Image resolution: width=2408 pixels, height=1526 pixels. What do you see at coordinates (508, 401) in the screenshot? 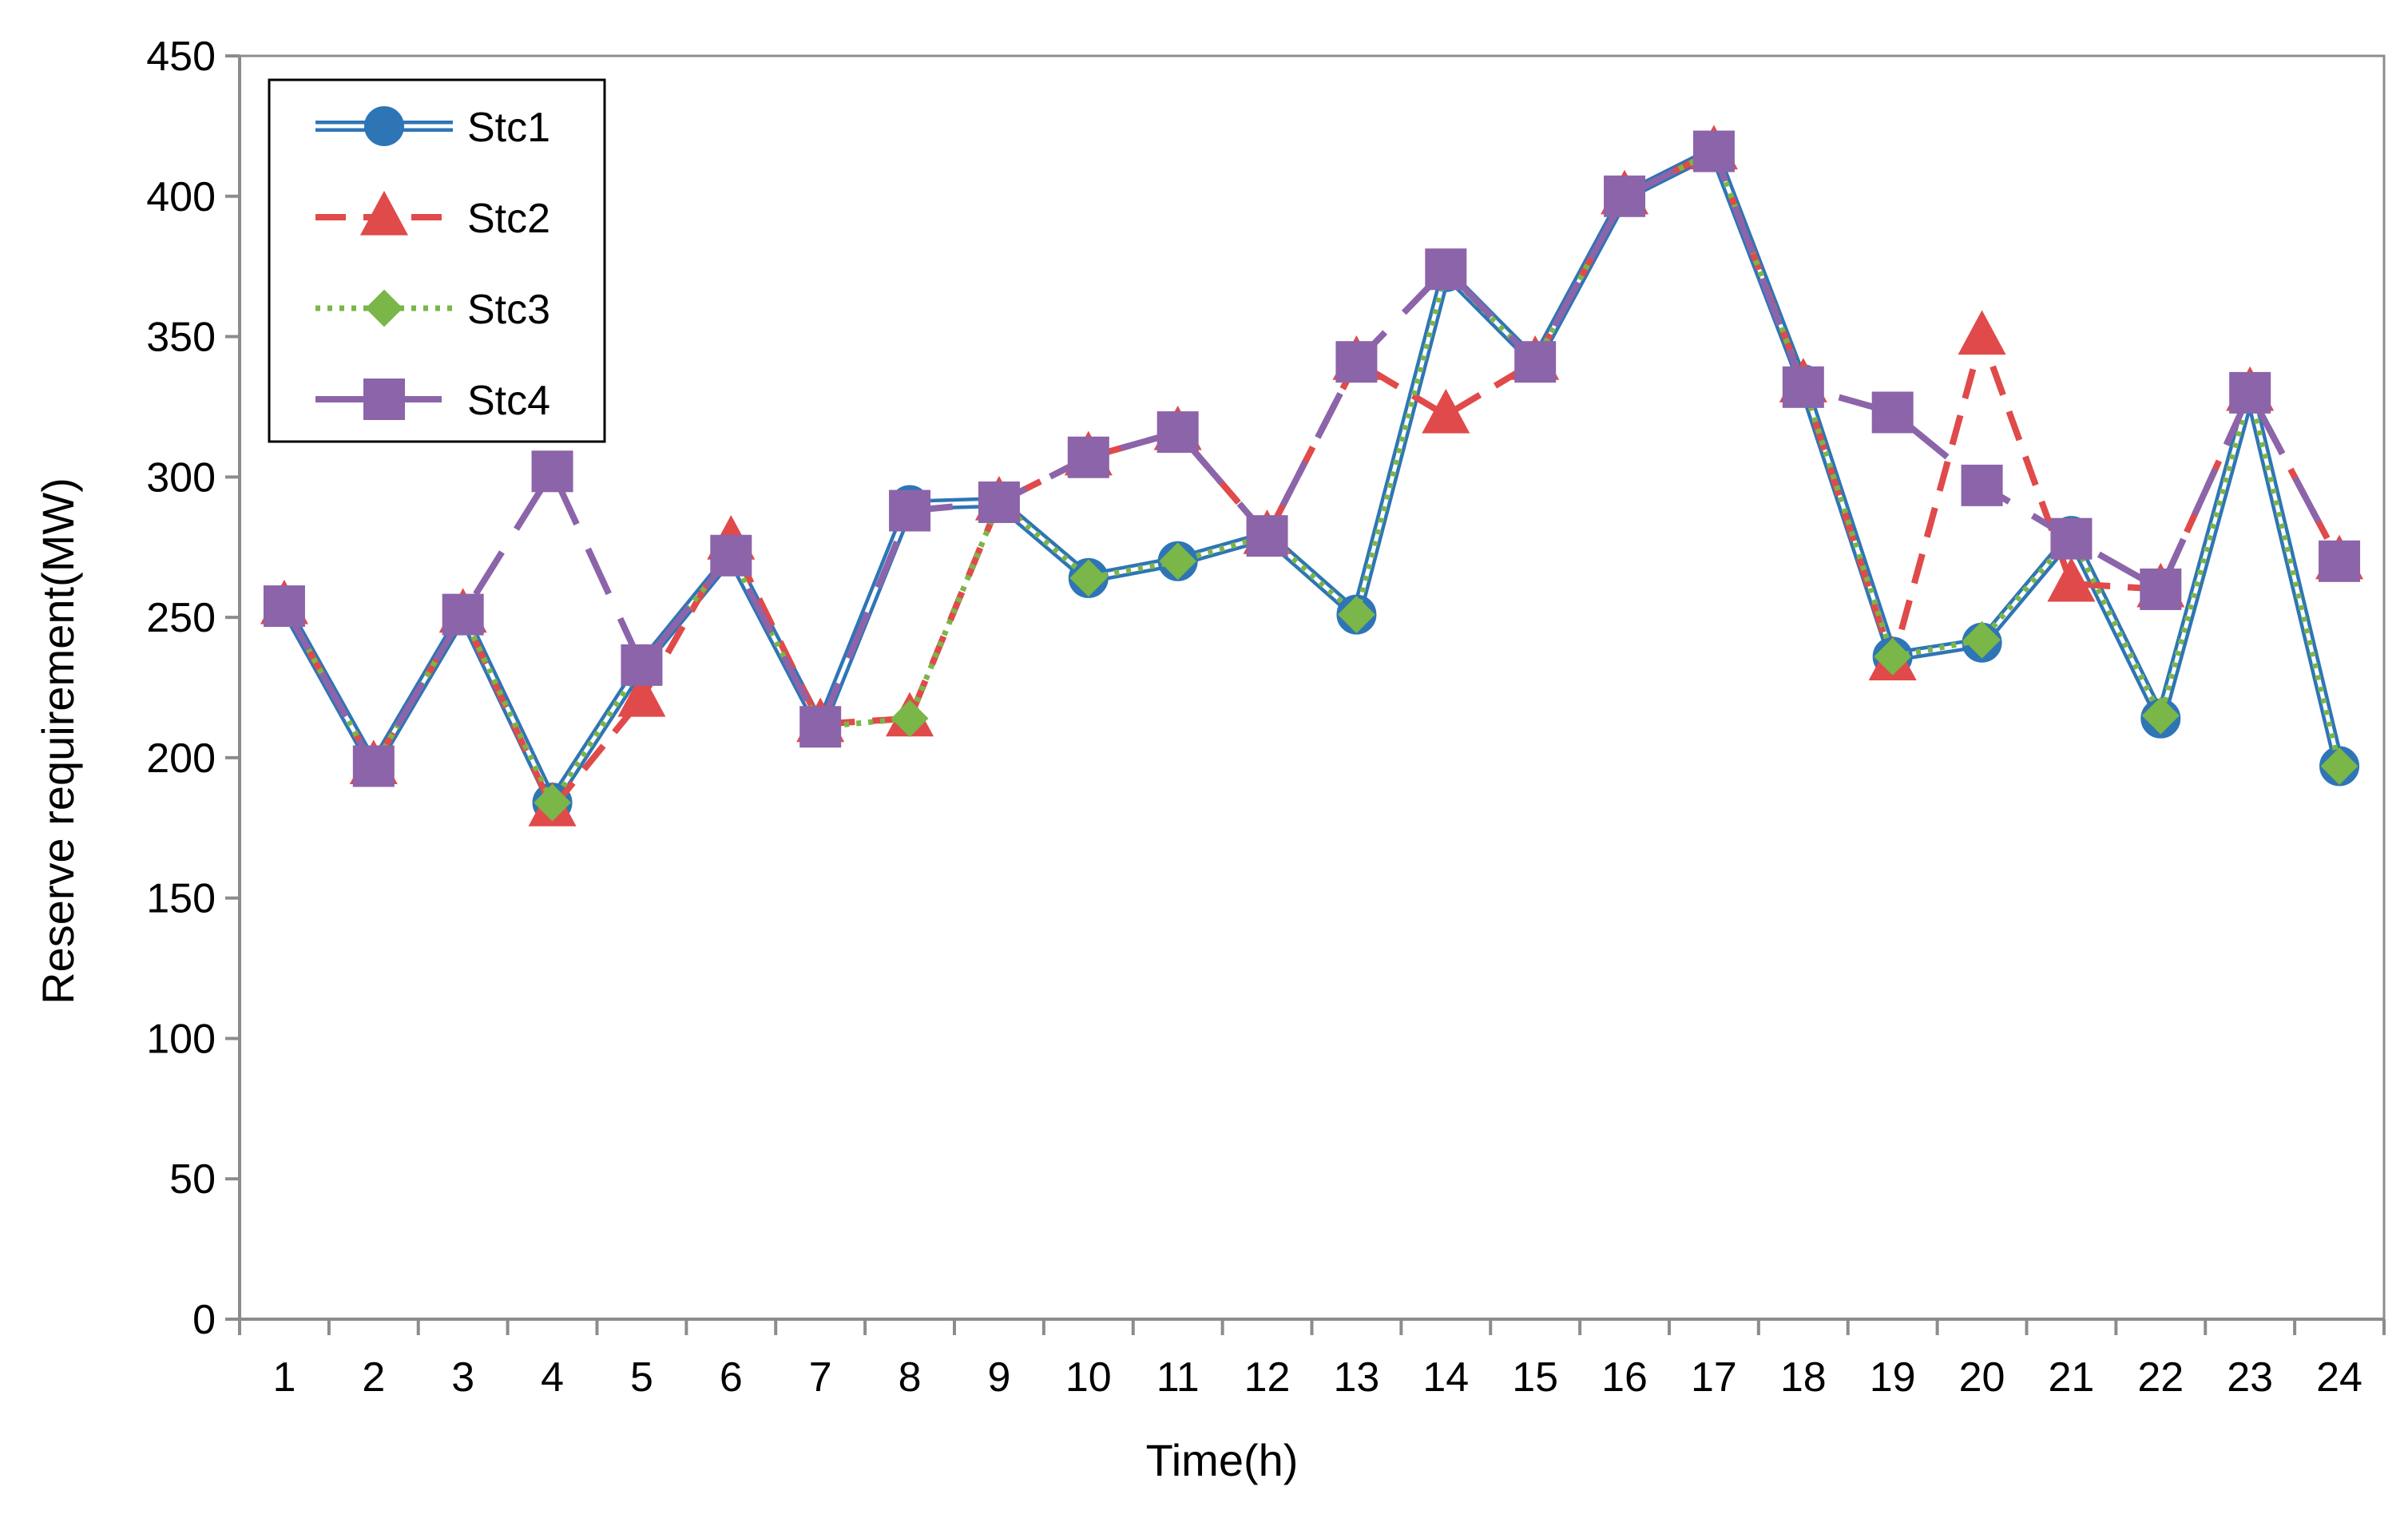
I see `legend-label: Stc4` at bounding box center [508, 401].